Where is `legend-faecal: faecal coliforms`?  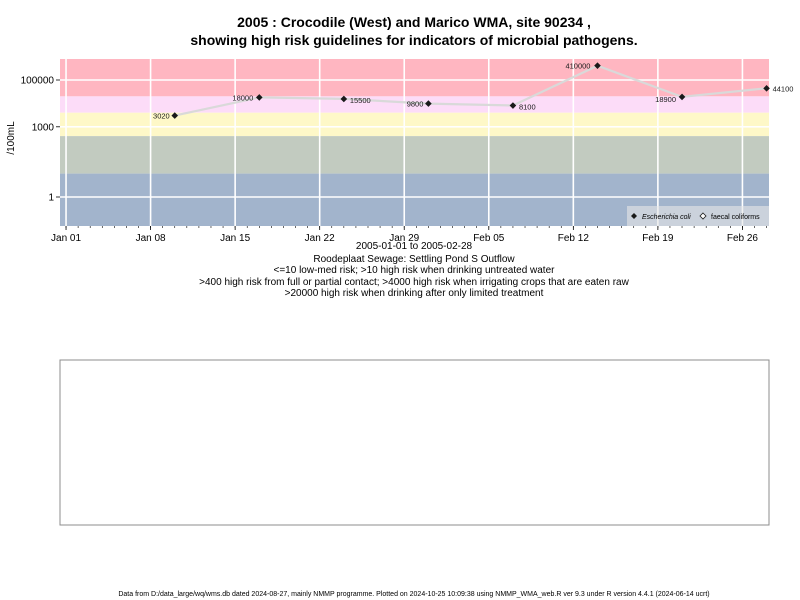
legend-faecal: faecal coliforms is located at coordinates (735, 217).